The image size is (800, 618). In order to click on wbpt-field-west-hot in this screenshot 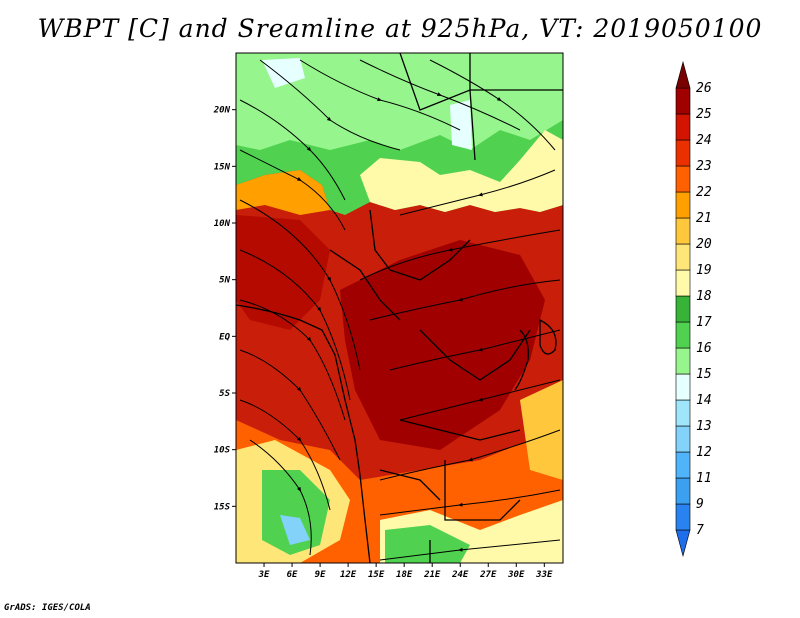, I will do `click(283, 272)`.